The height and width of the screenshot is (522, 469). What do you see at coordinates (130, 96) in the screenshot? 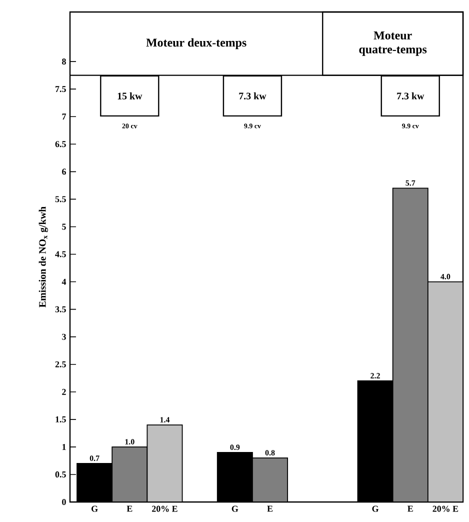
I see `annotation: 15 kw` at bounding box center [130, 96].